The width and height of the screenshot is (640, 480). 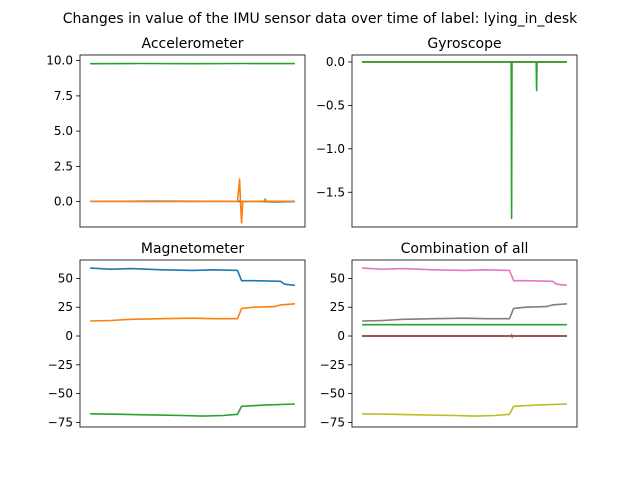 What do you see at coordinates (63, 96) in the screenshot?
I see `y-tick-label: 7.5` at bounding box center [63, 96].